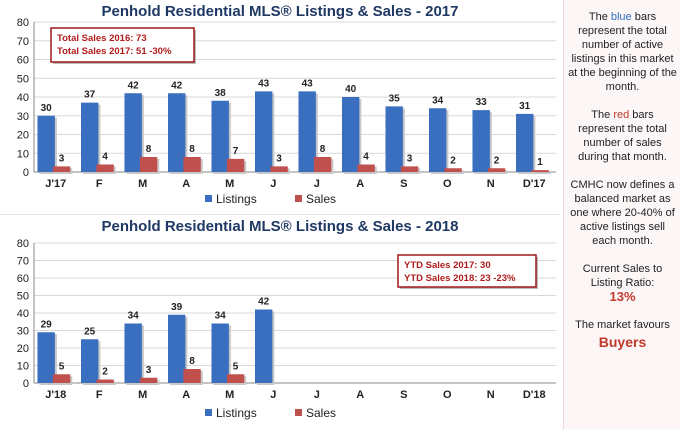  I want to click on y-tick-label: 50, so click(23, 297).